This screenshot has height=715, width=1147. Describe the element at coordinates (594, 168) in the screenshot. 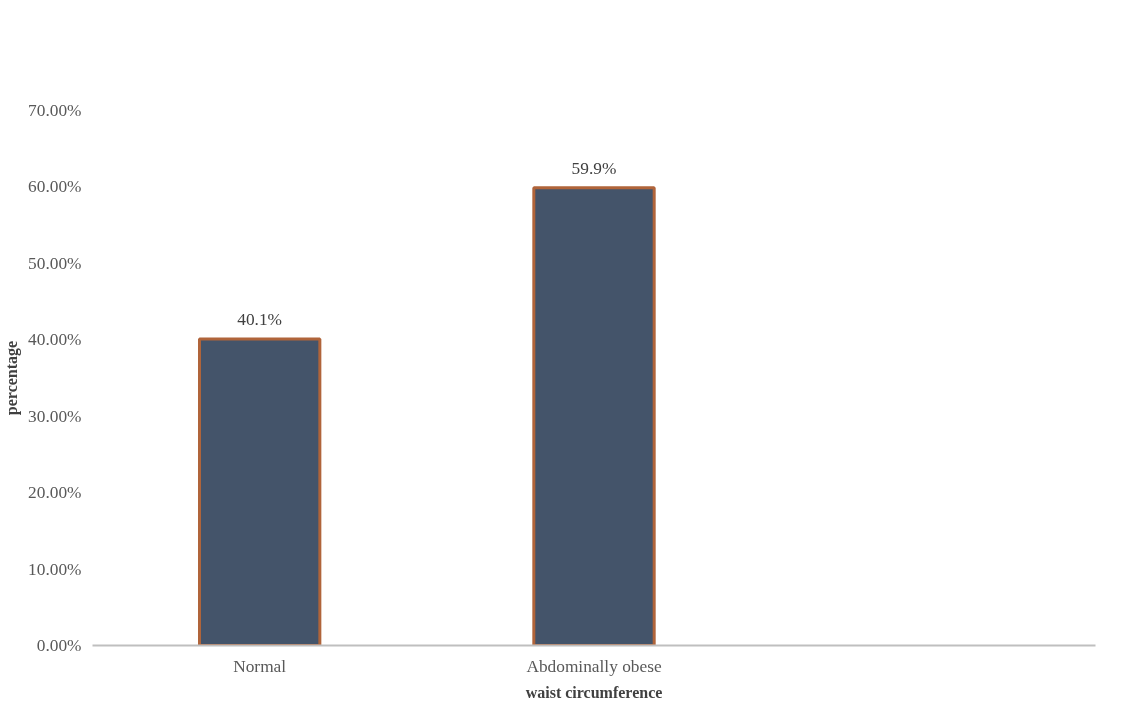

I see `data-label: 59.9%` at that location.